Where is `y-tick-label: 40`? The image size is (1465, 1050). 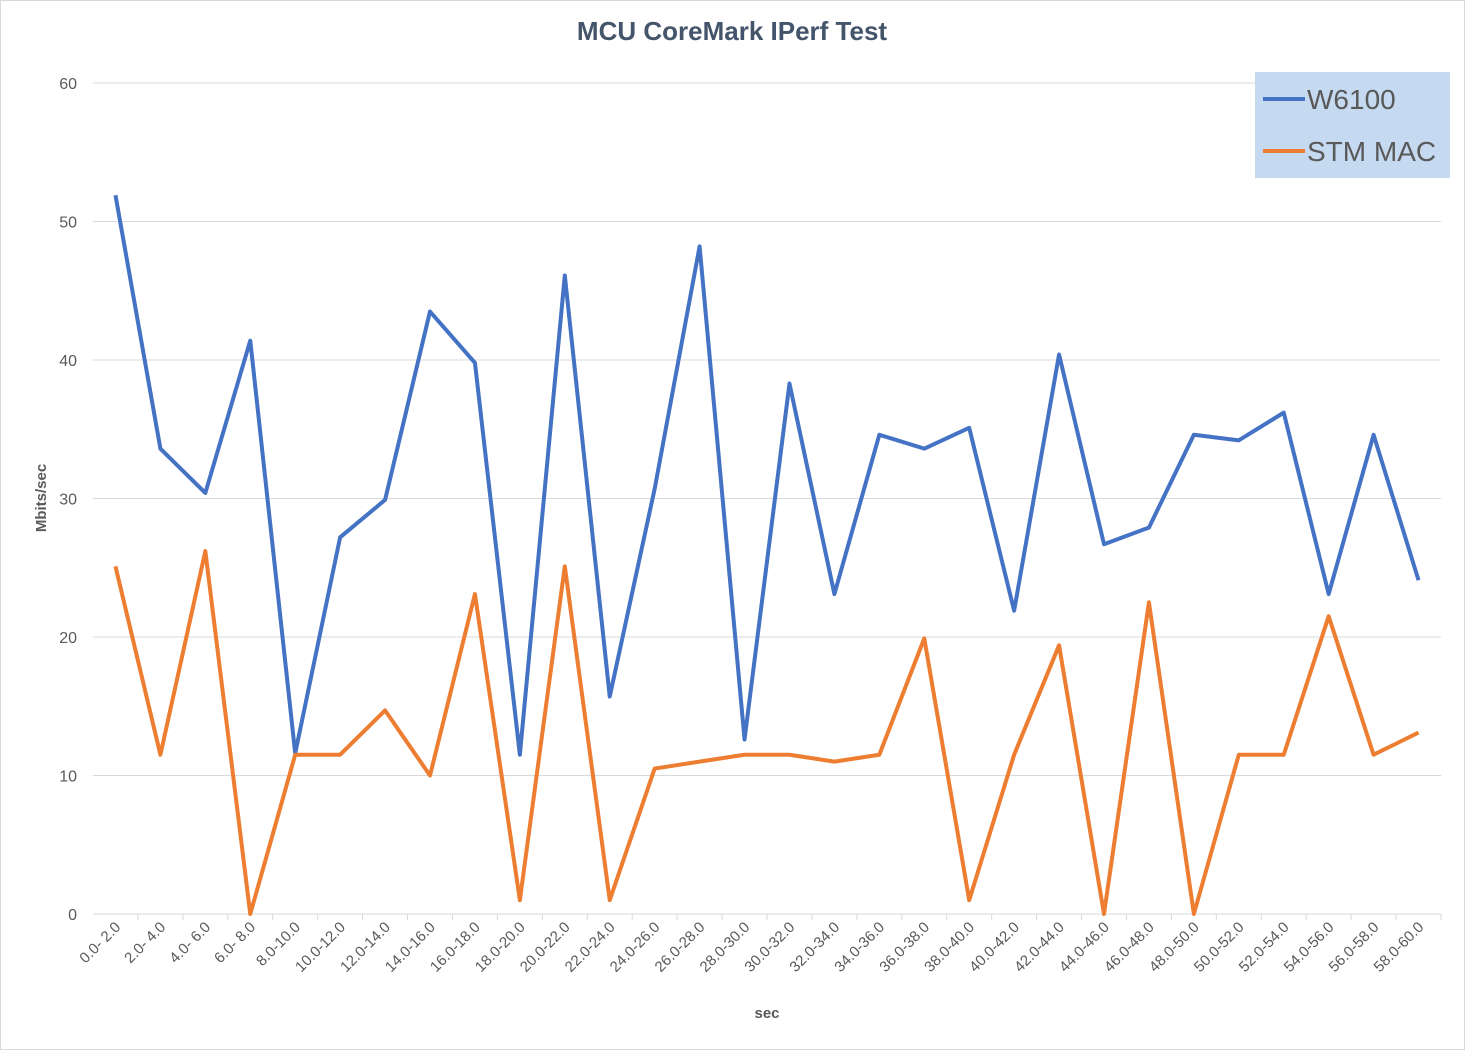 y-tick-label: 40 is located at coordinates (68, 361).